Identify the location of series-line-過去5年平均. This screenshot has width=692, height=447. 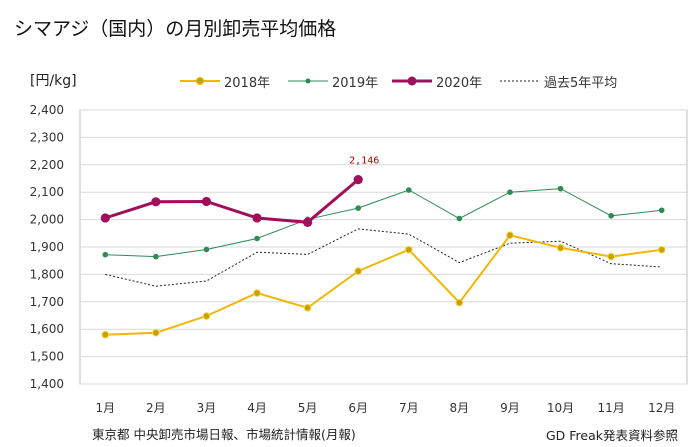
(383, 257).